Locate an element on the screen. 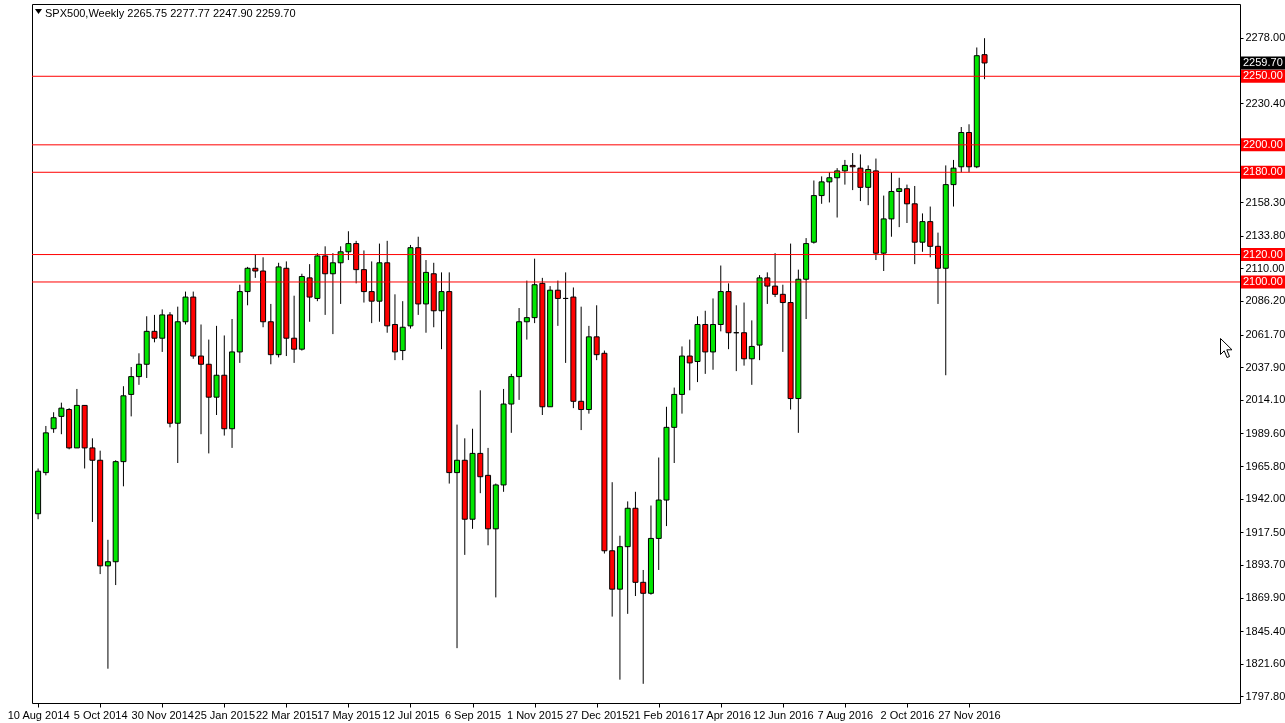 This screenshot has width=1285, height=723. x-tick-label: 21 Feb 2016 is located at coordinates (659, 714).